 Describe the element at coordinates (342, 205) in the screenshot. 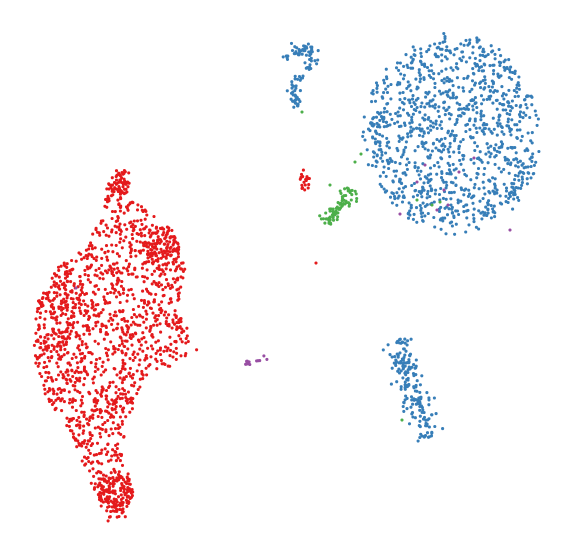

I see `point-green-main` at that location.